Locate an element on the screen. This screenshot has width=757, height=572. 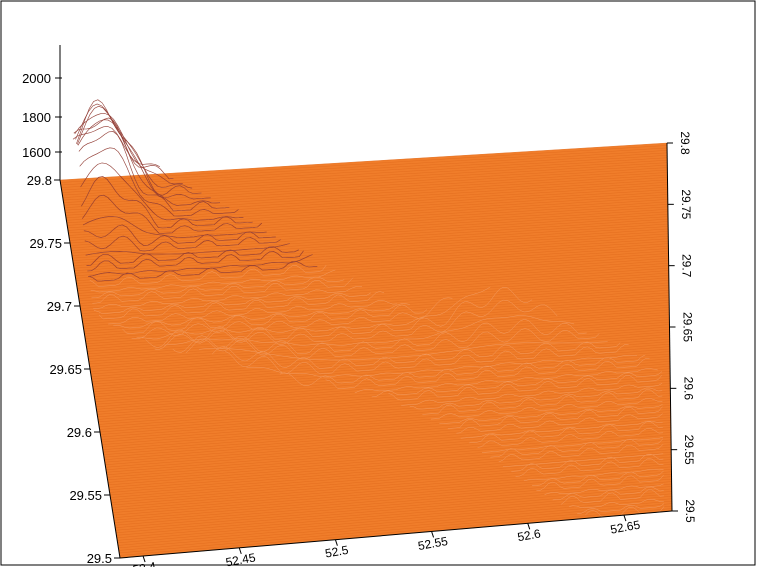
y-right-tick-label: 29.7 is located at coordinates (687, 266).